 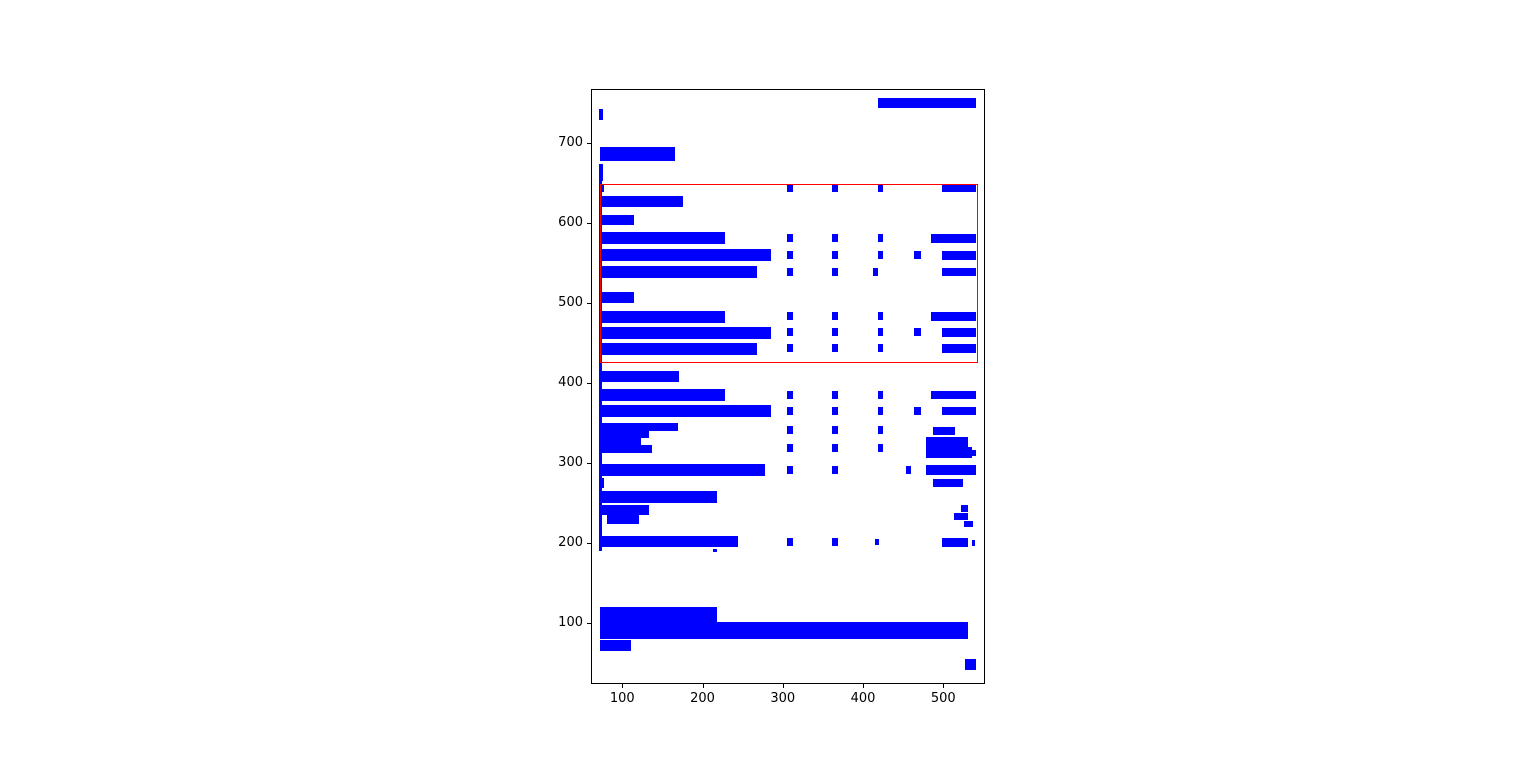 What do you see at coordinates (570, 143) in the screenshot?
I see `y-tick-label: 700` at bounding box center [570, 143].